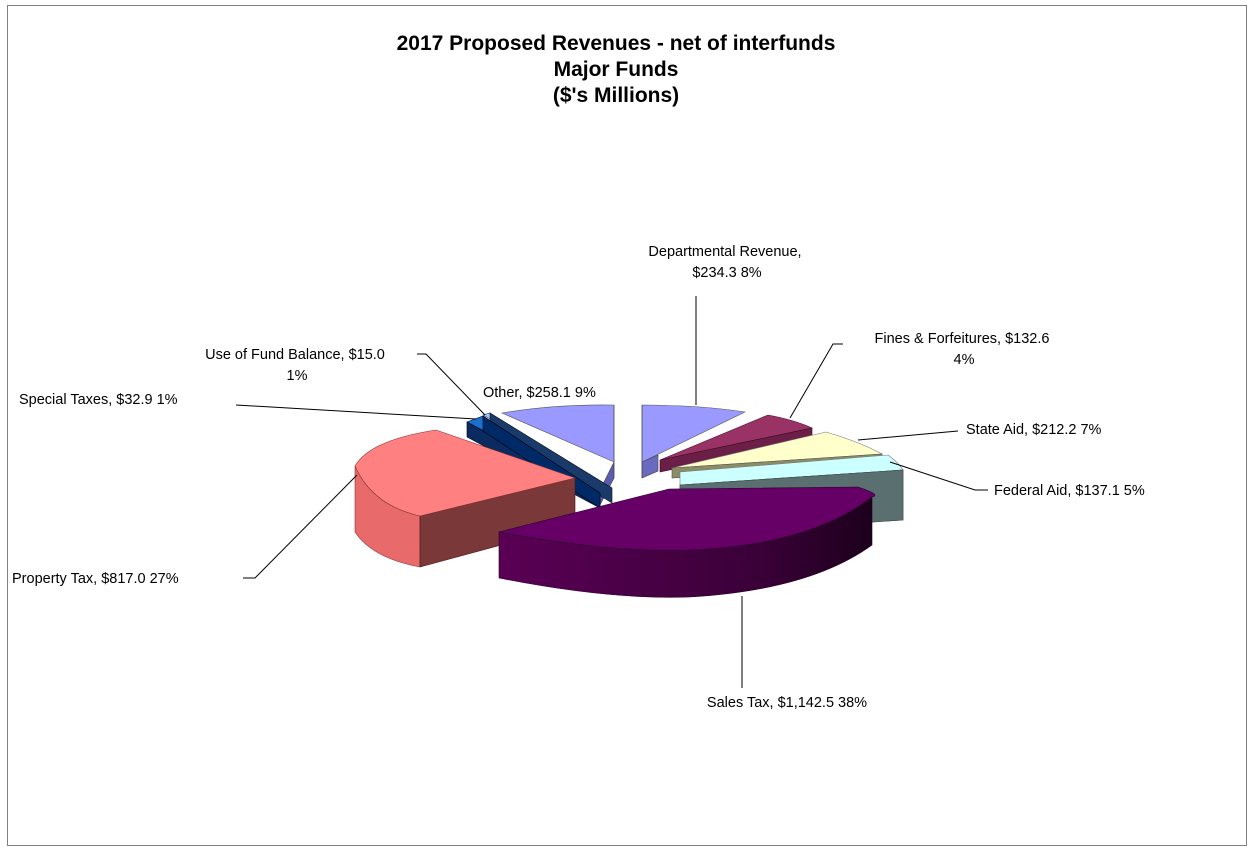  Describe the element at coordinates (1069, 491) in the screenshot. I see `label-federal-aid: Federal Aid, $137.1 5%` at that location.